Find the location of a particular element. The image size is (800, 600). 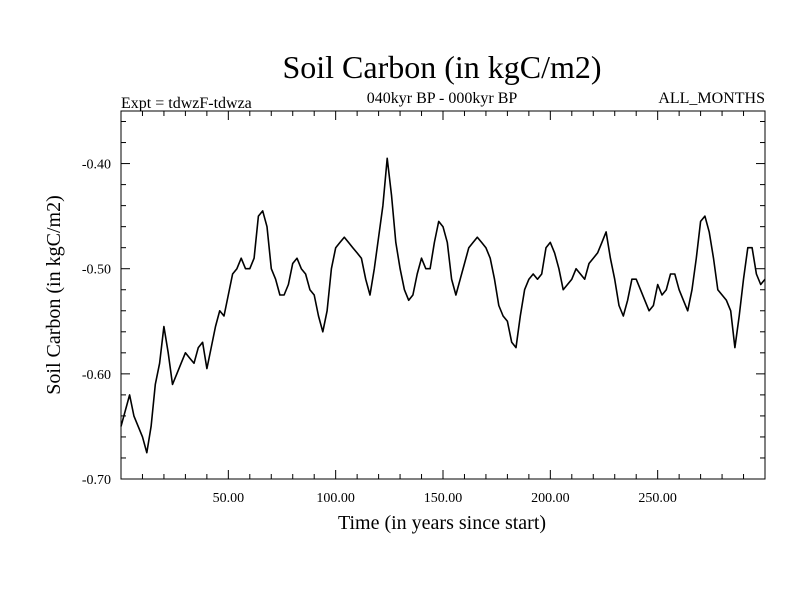

x-tick-label: 100.00 is located at coordinates (335, 498).